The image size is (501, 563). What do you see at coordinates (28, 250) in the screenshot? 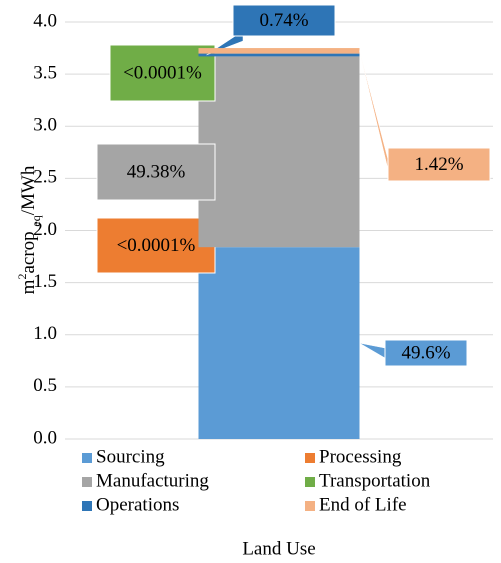
I see `y-label-part: acrop` at bounding box center [28, 250].